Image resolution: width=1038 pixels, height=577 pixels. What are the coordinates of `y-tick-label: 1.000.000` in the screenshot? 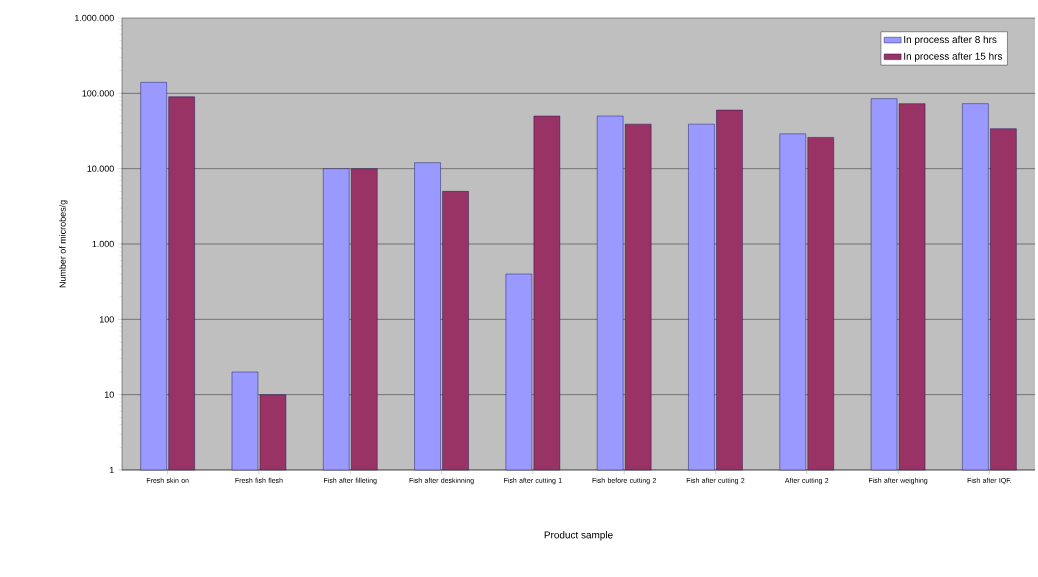 It's located at (94, 18).